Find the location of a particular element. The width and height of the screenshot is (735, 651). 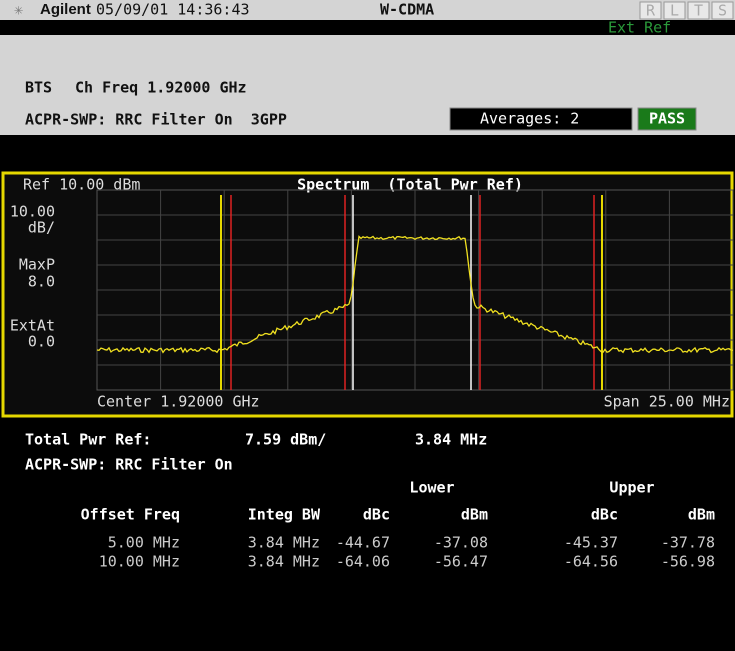

center-freq: Center 1.92000 GHz is located at coordinates (178, 402).